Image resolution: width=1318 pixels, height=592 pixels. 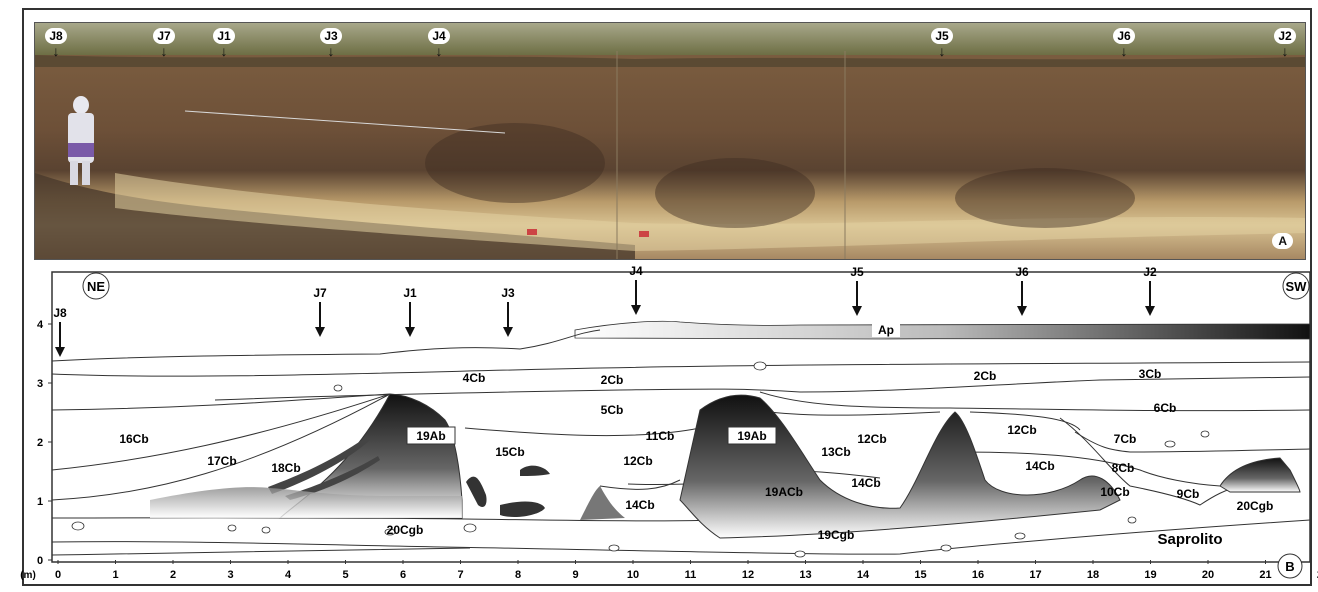 I want to click on horizon-label: Ap, so click(x=886, y=330).